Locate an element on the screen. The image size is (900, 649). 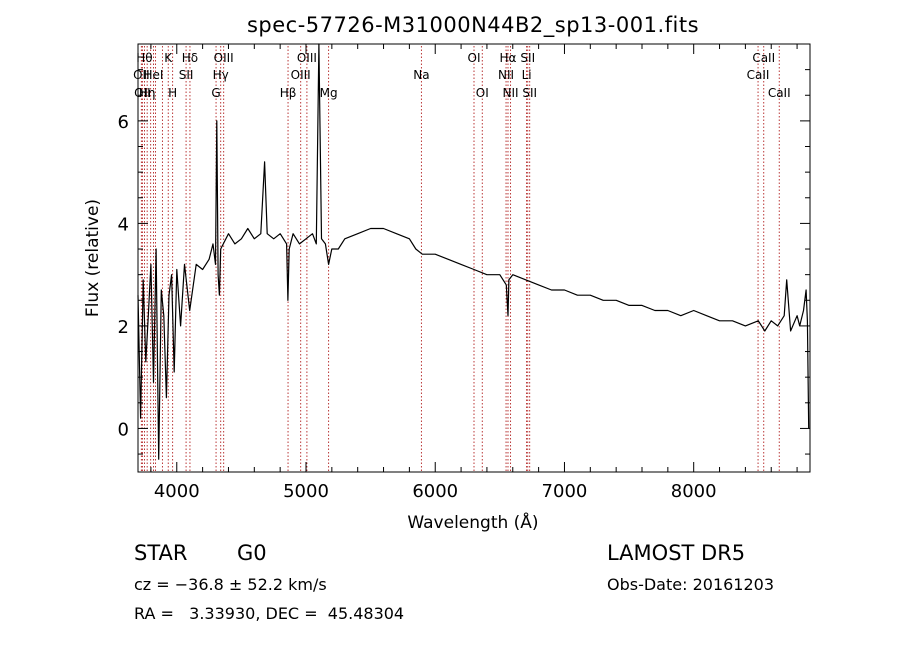
object-class: STAR is located at coordinates (160, 553).